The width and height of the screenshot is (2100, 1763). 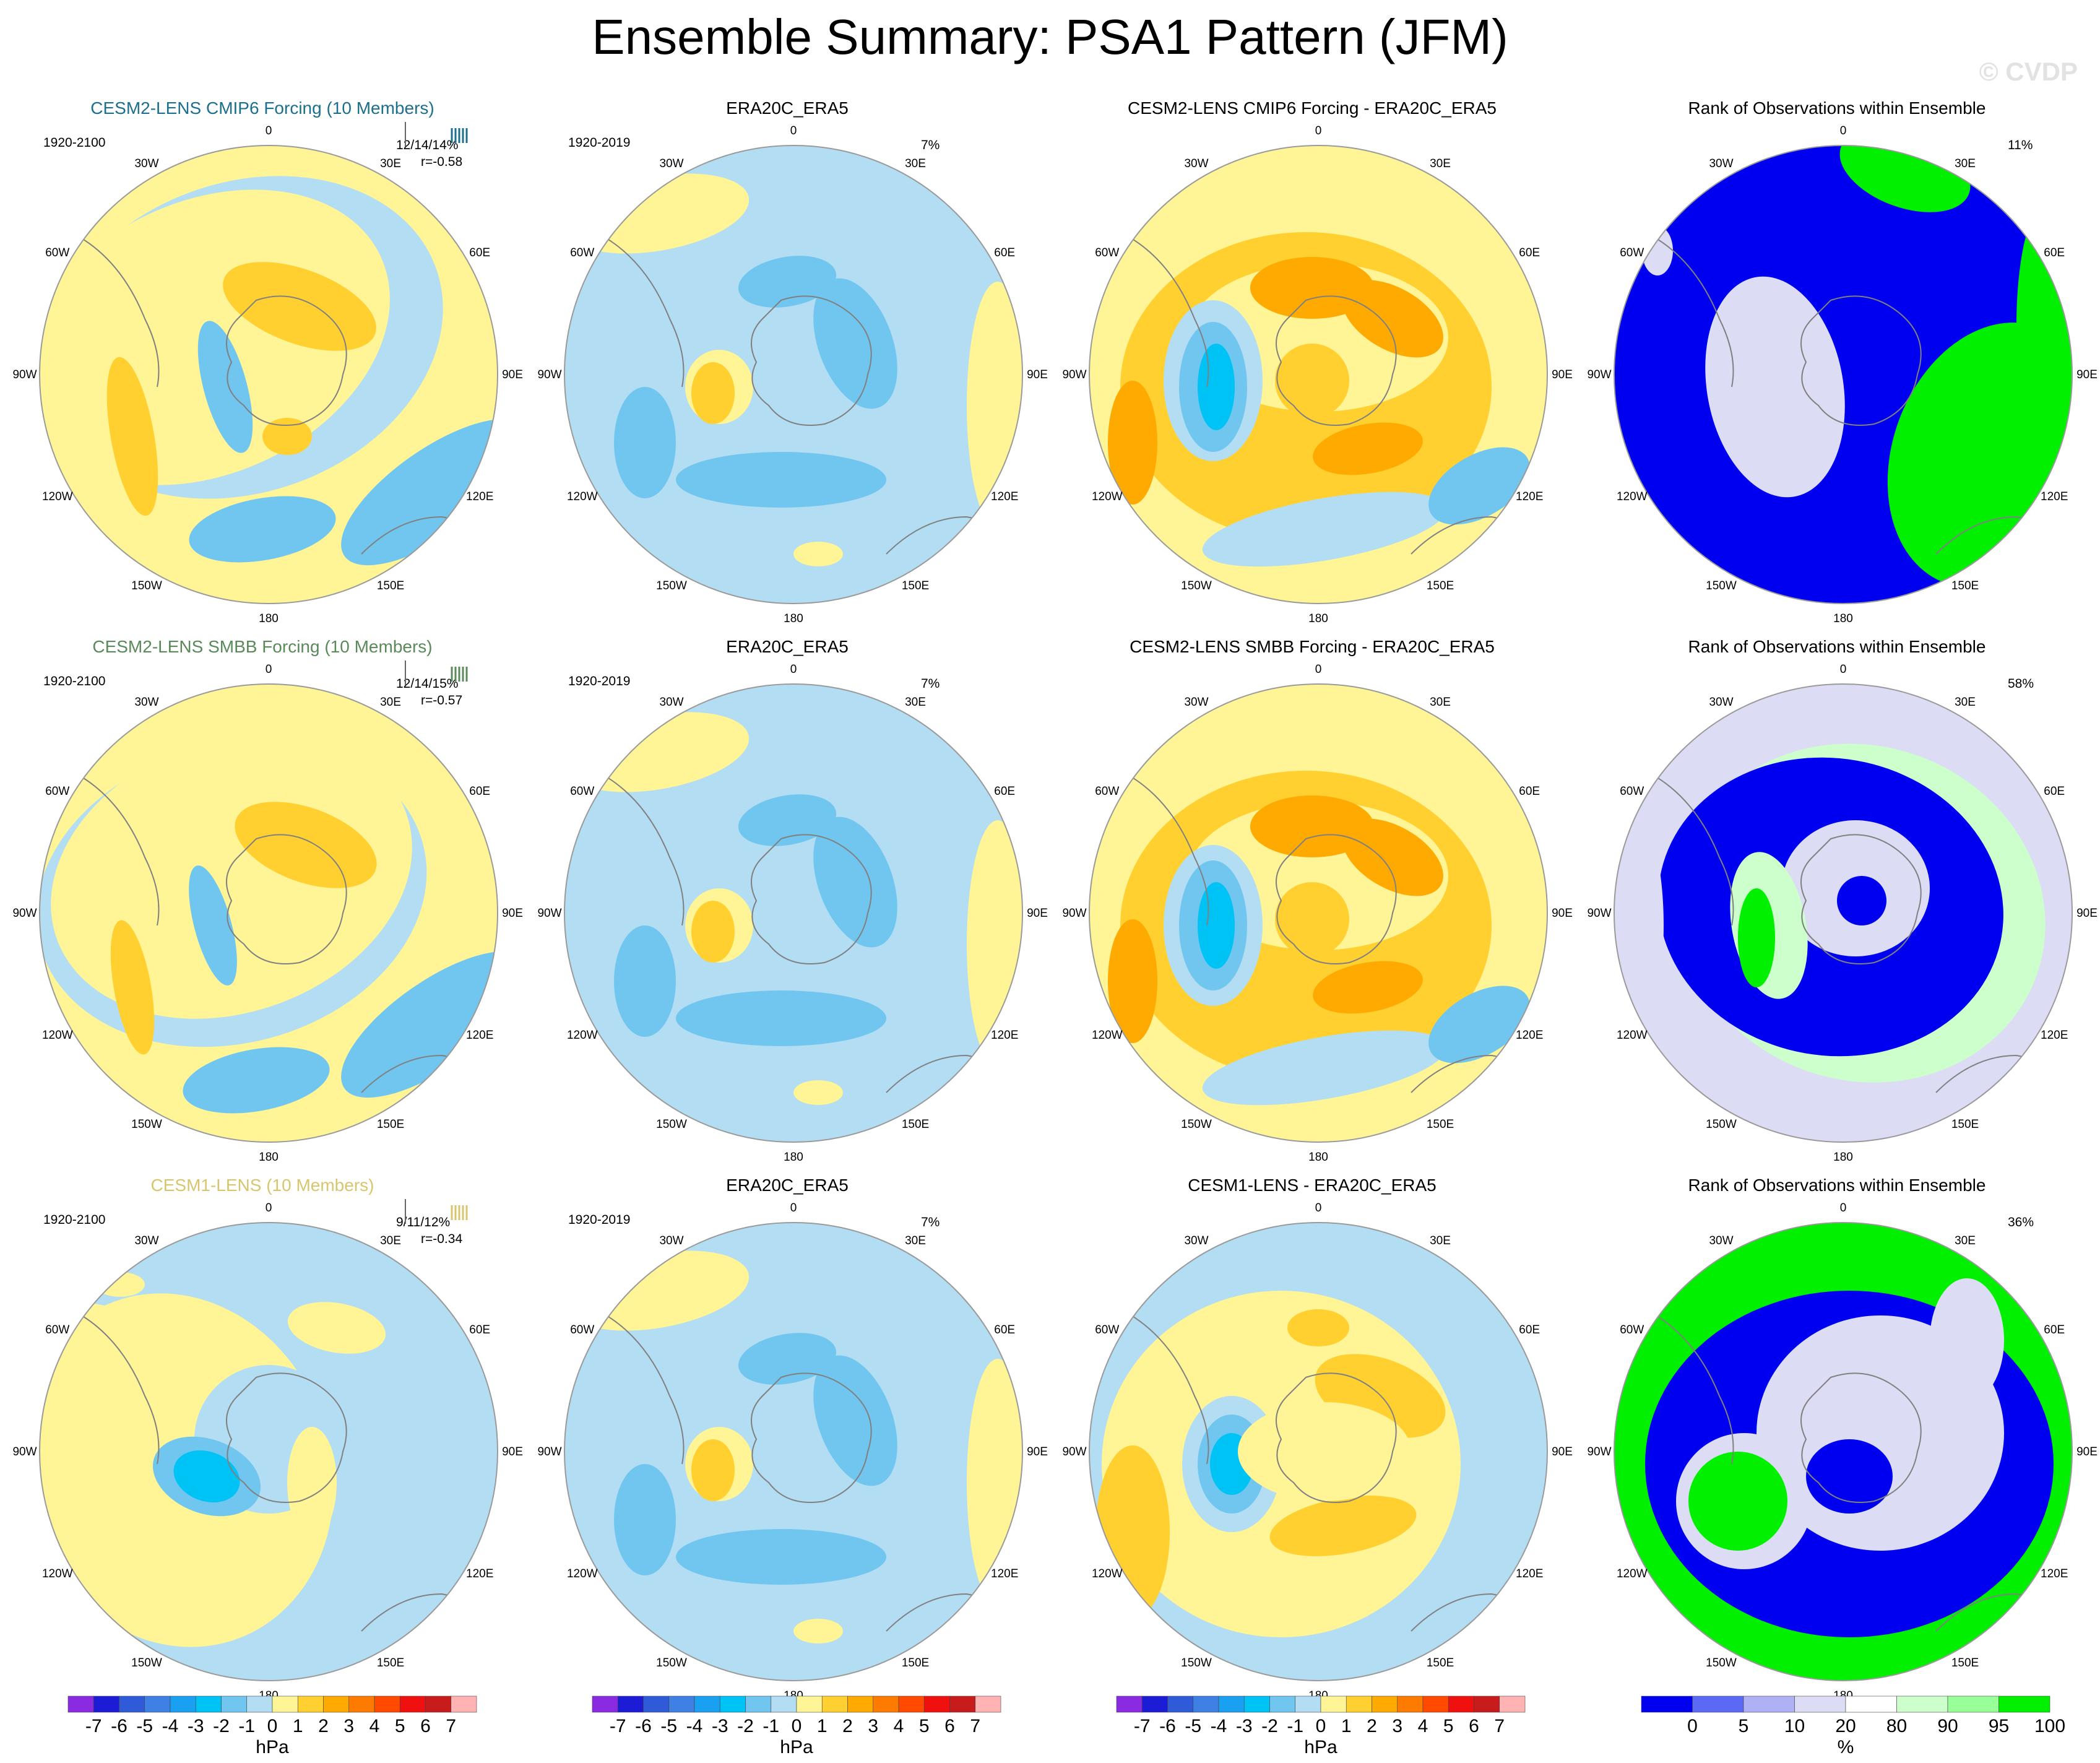 I want to click on rank-percentage: 36%, so click(x=2021, y=1222).